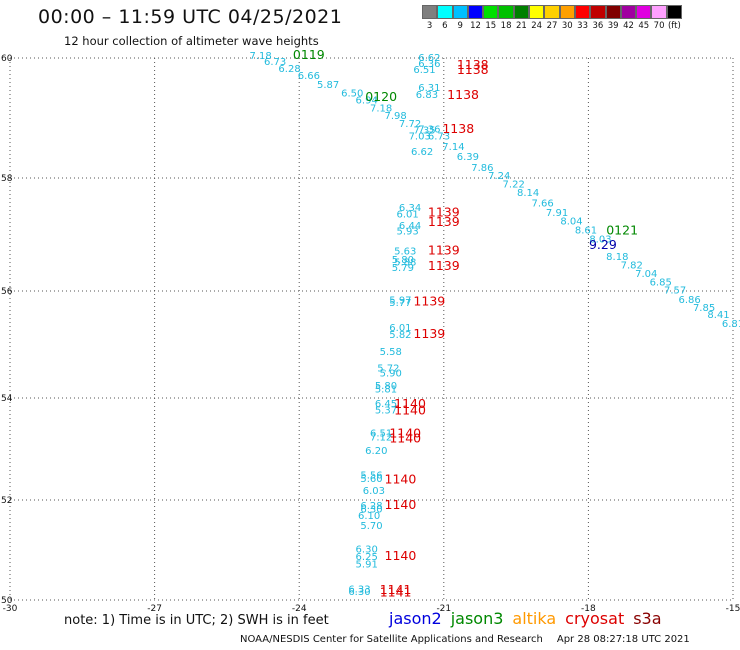  I want to click on wave-height-label: 7.14, so click(453, 147).